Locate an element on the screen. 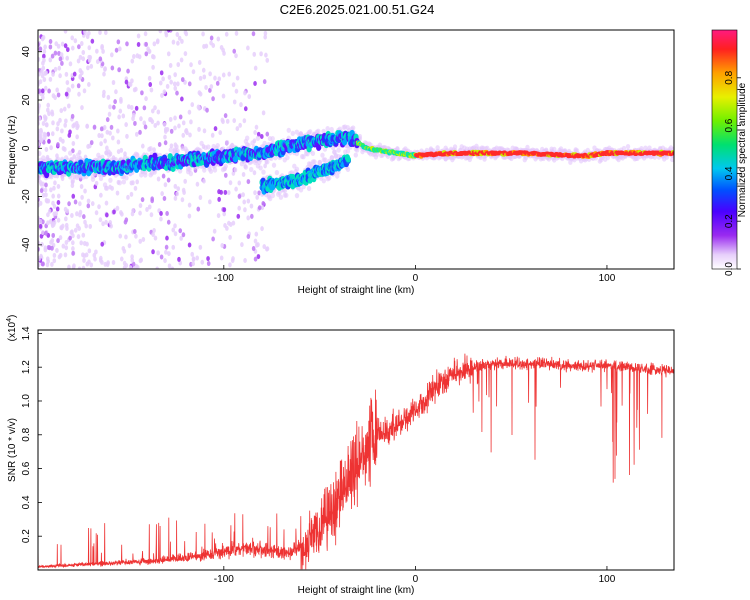 The image size is (750, 600). snr-y-tick-label: 0.8 is located at coordinates (26, 434).